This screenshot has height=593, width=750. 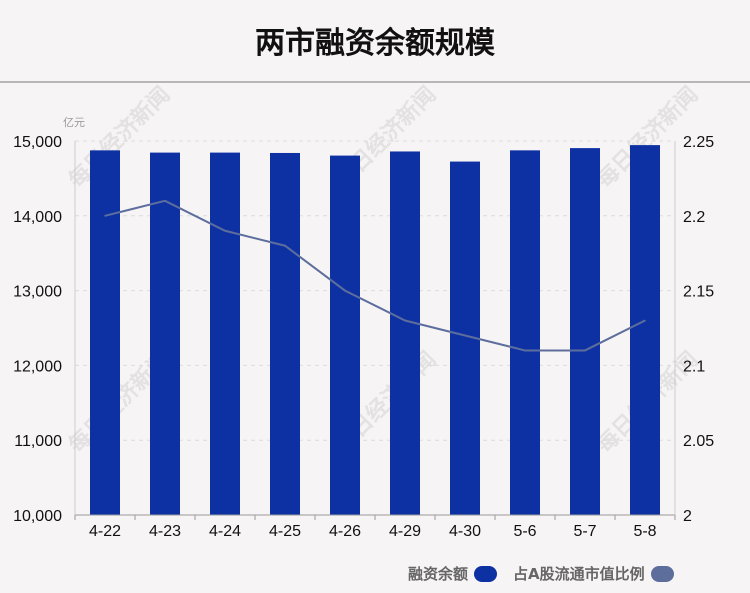 What do you see at coordinates (37, 292) in the screenshot?
I see `y-left-tick-label: 13,000` at bounding box center [37, 292].